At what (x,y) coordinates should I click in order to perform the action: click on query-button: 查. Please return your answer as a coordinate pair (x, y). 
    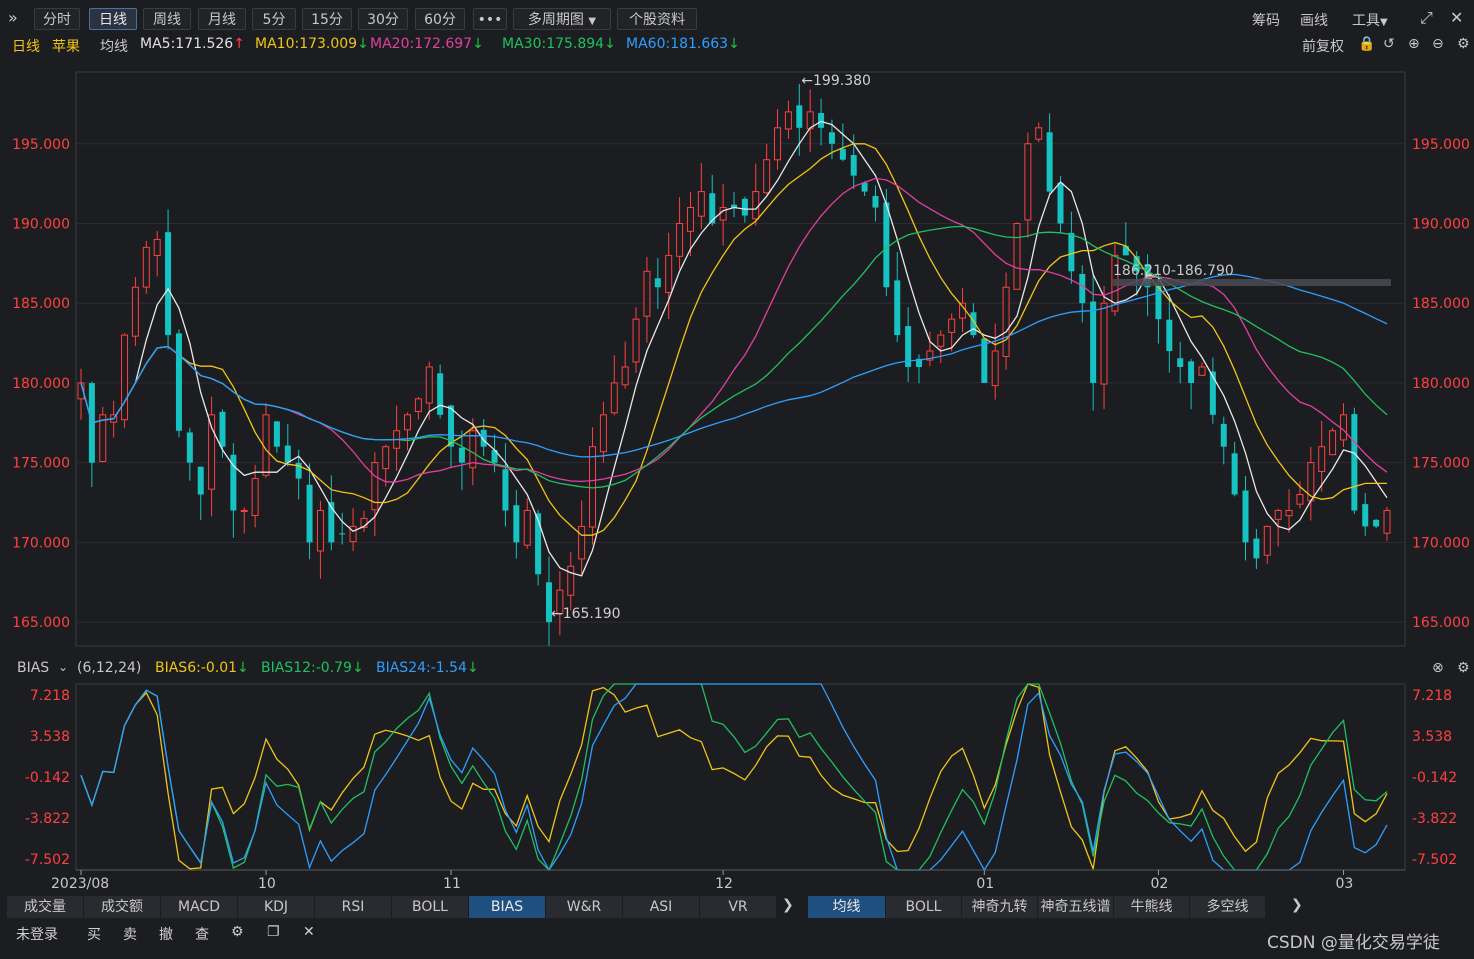
    Looking at the image, I should click on (202, 935).